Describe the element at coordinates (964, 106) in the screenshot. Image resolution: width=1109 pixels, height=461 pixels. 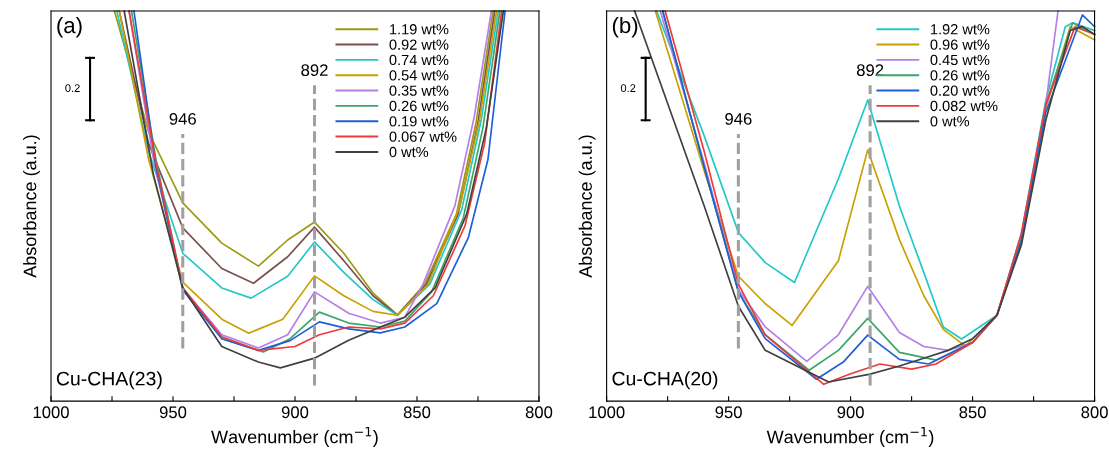
I see `legend-label: 0.082 wt%` at that location.